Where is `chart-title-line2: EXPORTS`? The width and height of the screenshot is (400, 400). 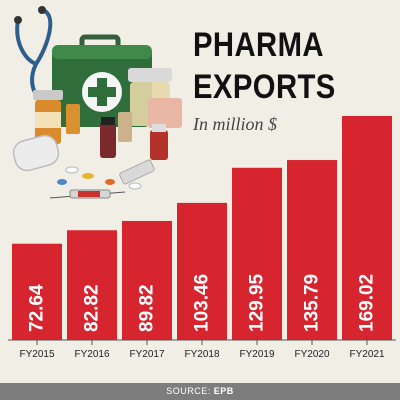
chart-title-line2: EXPORTS is located at coordinates (264, 87).